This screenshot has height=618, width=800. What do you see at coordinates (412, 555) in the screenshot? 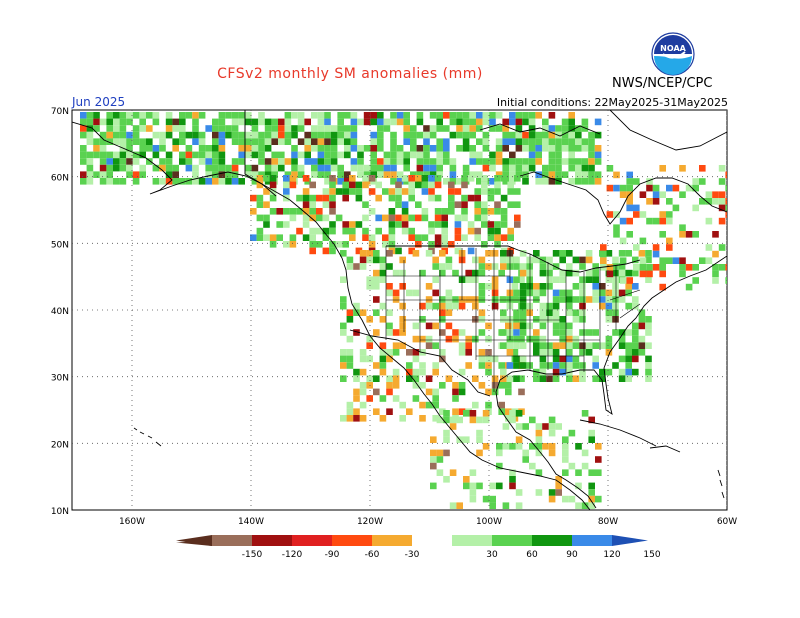
I see `colorbar-label: -30` at bounding box center [412, 555].